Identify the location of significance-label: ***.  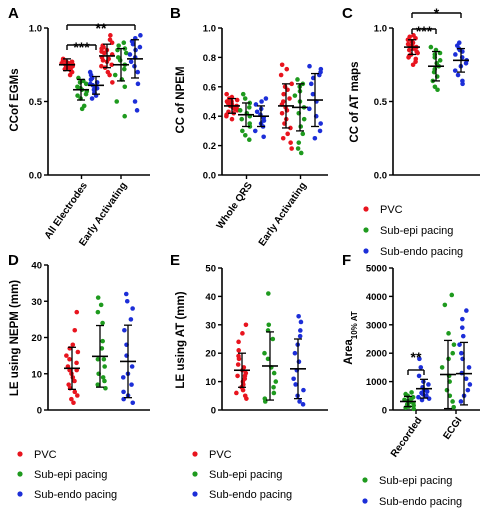
(81, 47).